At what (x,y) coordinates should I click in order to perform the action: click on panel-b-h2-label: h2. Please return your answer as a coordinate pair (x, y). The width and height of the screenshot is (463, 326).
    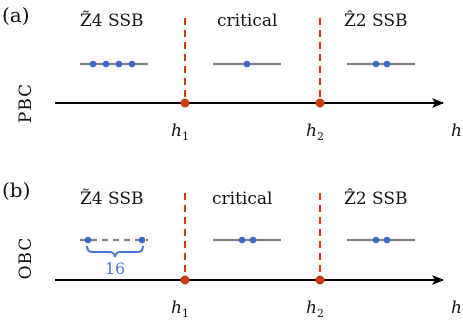
    Looking at the image, I should click on (315, 309).